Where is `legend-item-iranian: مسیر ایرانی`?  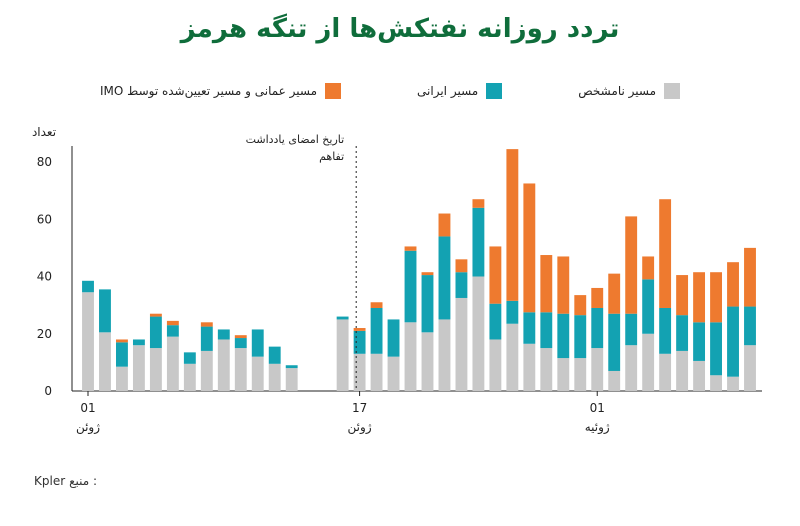 legend-item-iranian: مسیر ایرانی is located at coordinates (460, 91).